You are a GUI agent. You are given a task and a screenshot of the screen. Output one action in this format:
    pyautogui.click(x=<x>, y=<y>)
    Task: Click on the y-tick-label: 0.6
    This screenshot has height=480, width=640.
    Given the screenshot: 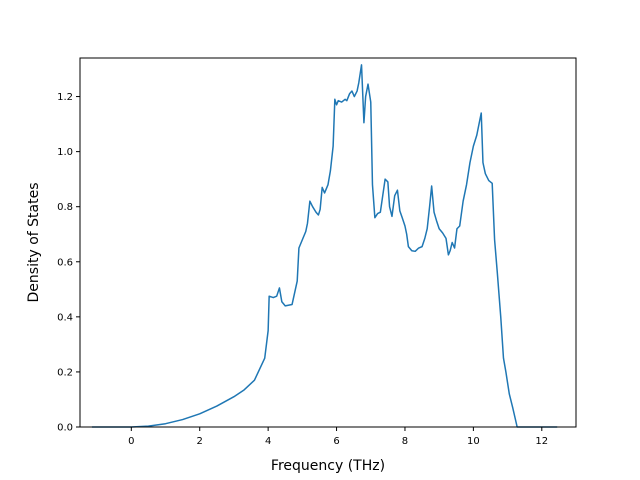 What is the action you would take?
    pyautogui.click(x=65, y=262)
    